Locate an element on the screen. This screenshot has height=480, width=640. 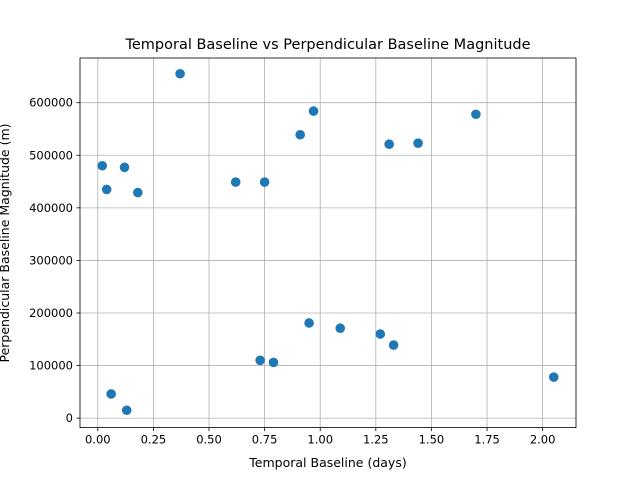
x-tick-label: 1.75 is located at coordinates (487, 440).